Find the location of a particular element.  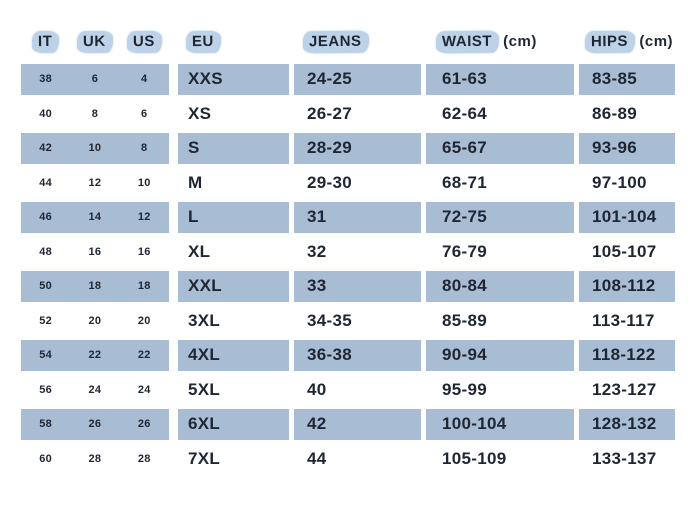

table-row: 56 24 24 5XL 40 95-99 123-127 is located at coordinates (348, 390).